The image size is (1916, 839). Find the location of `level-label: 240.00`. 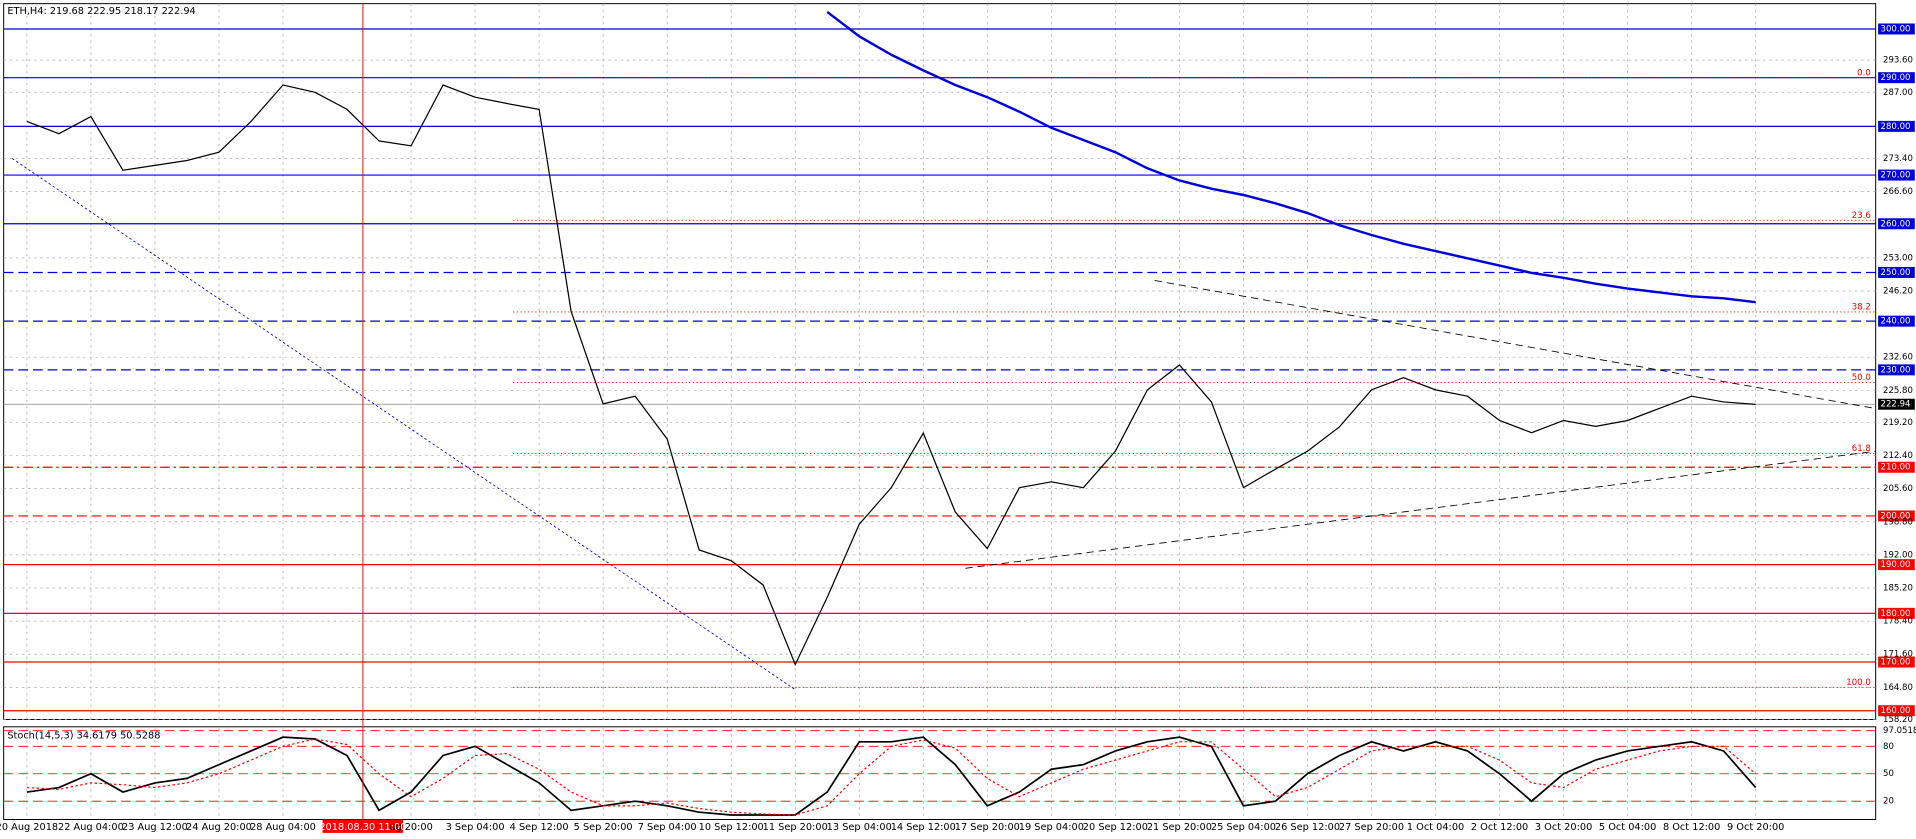

level-label: 240.00 is located at coordinates (1896, 322).